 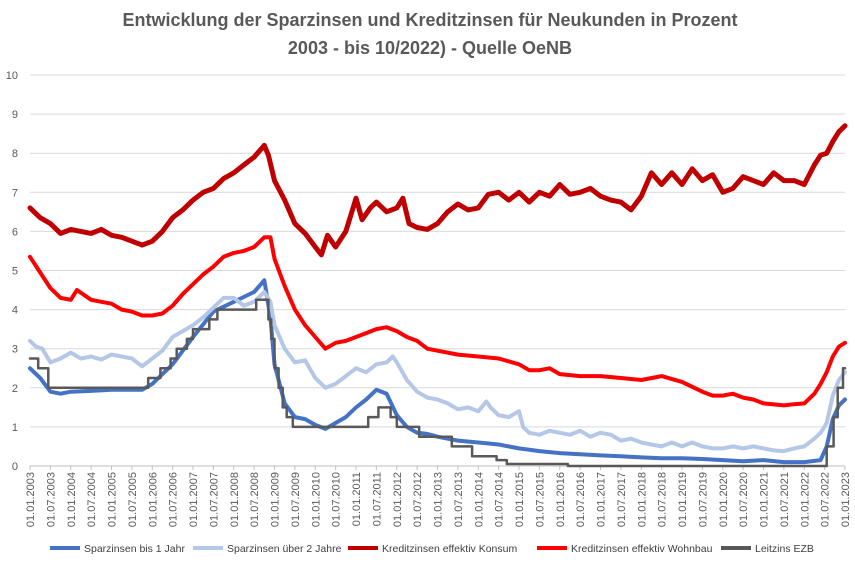 I want to click on x-tick-label: 01.07.2013, so click(x=459, y=499).